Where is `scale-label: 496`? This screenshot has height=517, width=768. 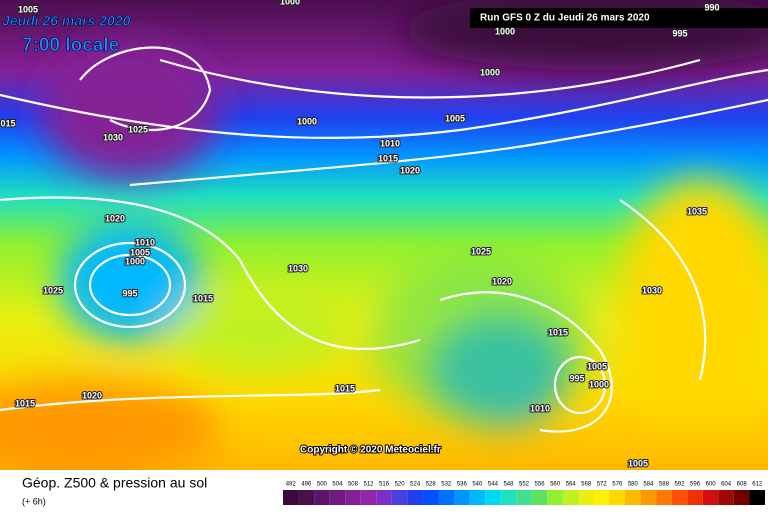 scale-label: 496 is located at coordinates (306, 485).